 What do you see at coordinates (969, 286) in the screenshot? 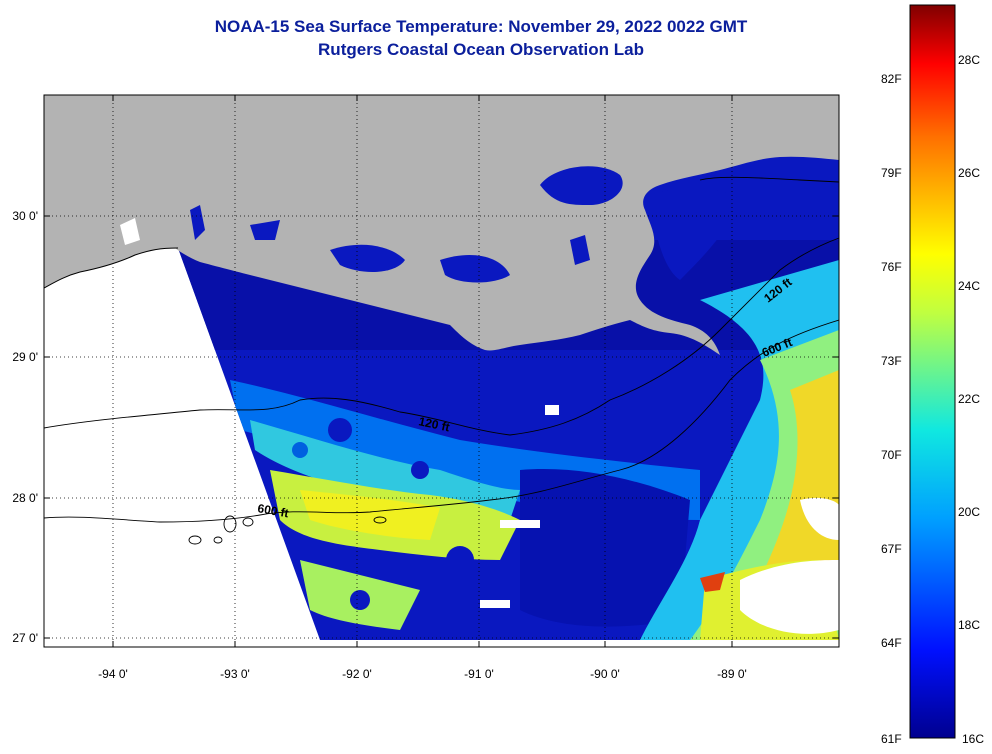
I see `colorbar-label-c: 24C` at bounding box center [969, 286].